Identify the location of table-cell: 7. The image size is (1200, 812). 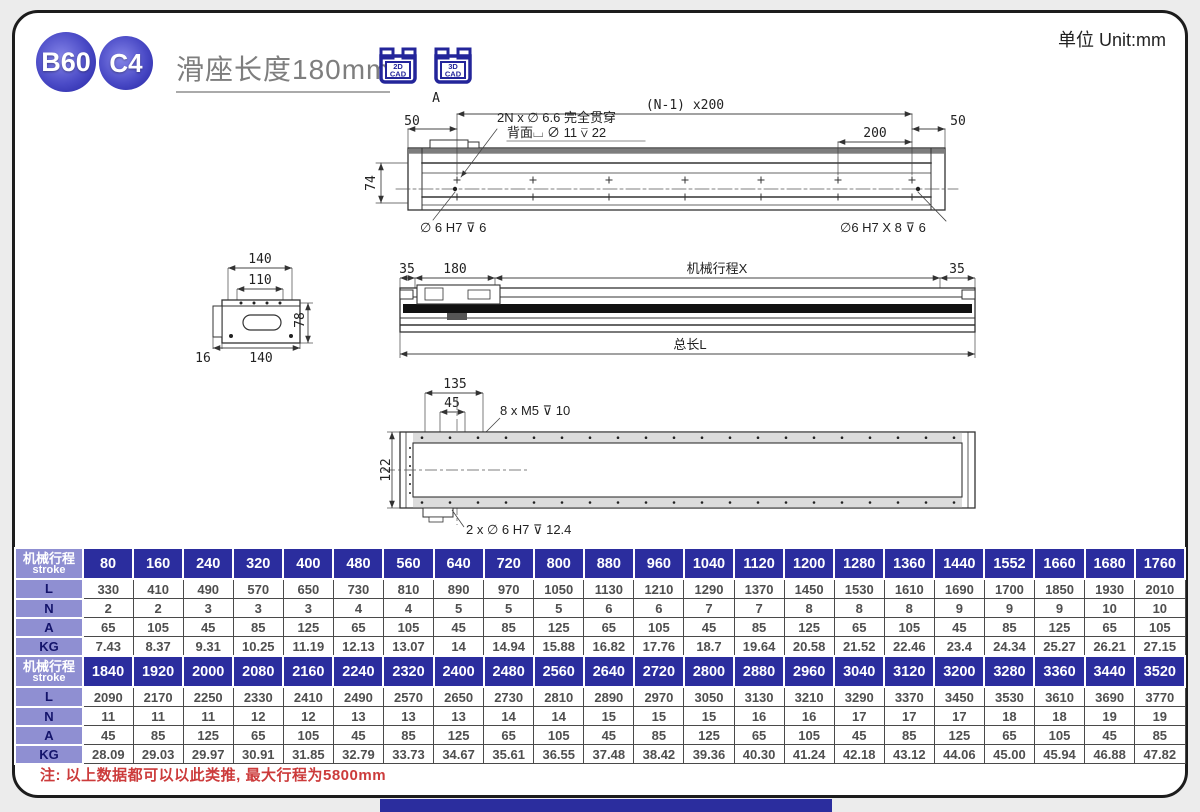
(709, 608).